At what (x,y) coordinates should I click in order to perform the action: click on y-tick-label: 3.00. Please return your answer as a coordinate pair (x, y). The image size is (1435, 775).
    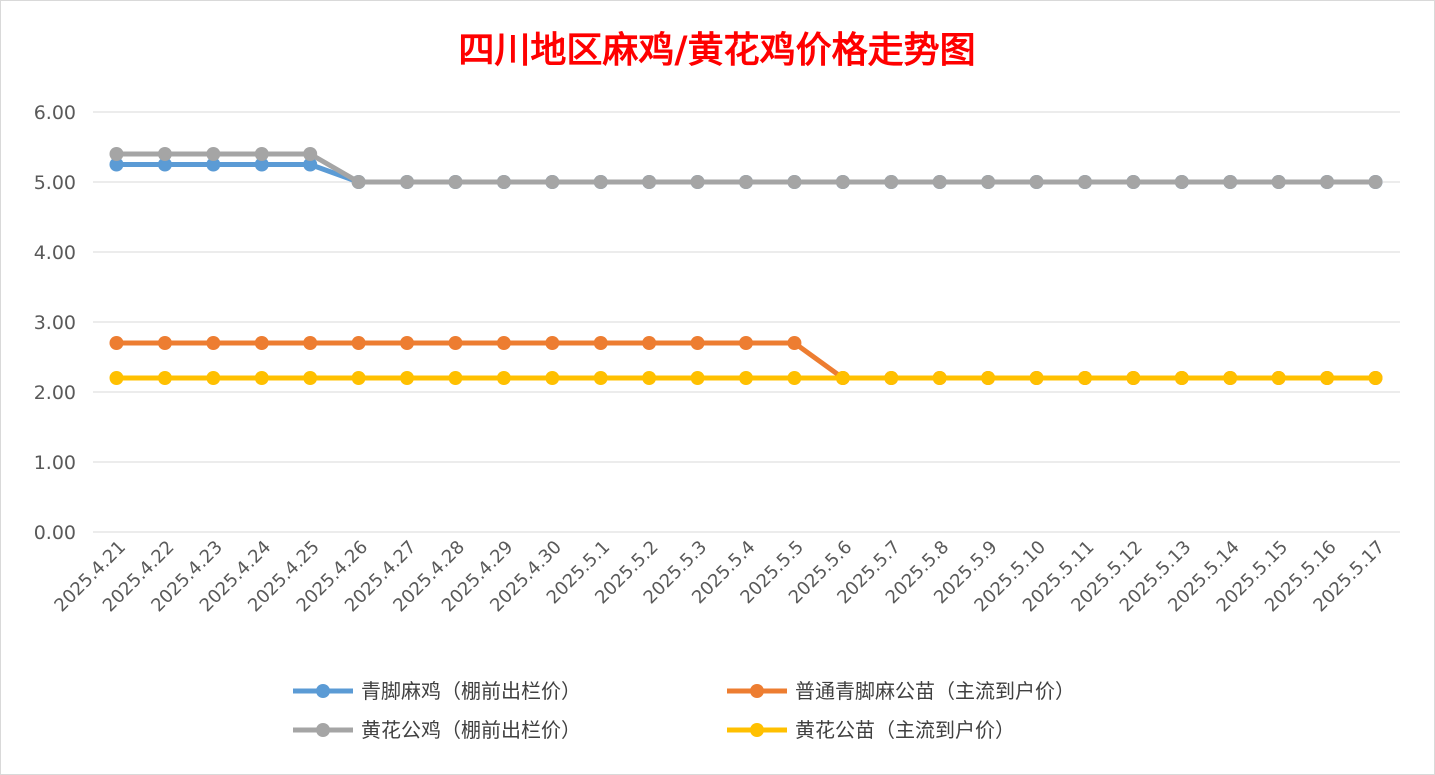
    Looking at the image, I should click on (55, 323).